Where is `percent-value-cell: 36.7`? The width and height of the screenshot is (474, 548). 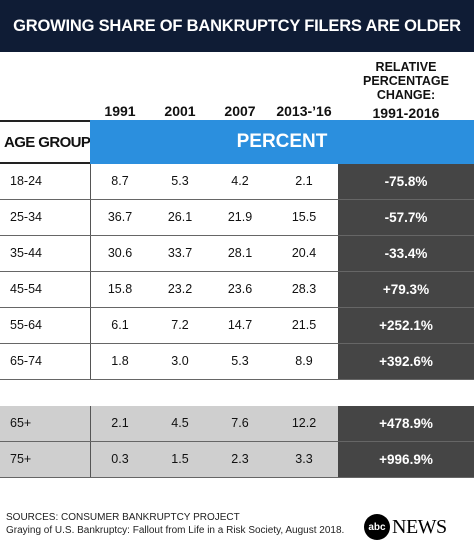
percent-value-cell: 36.7 is located at coordinates (120, 217).